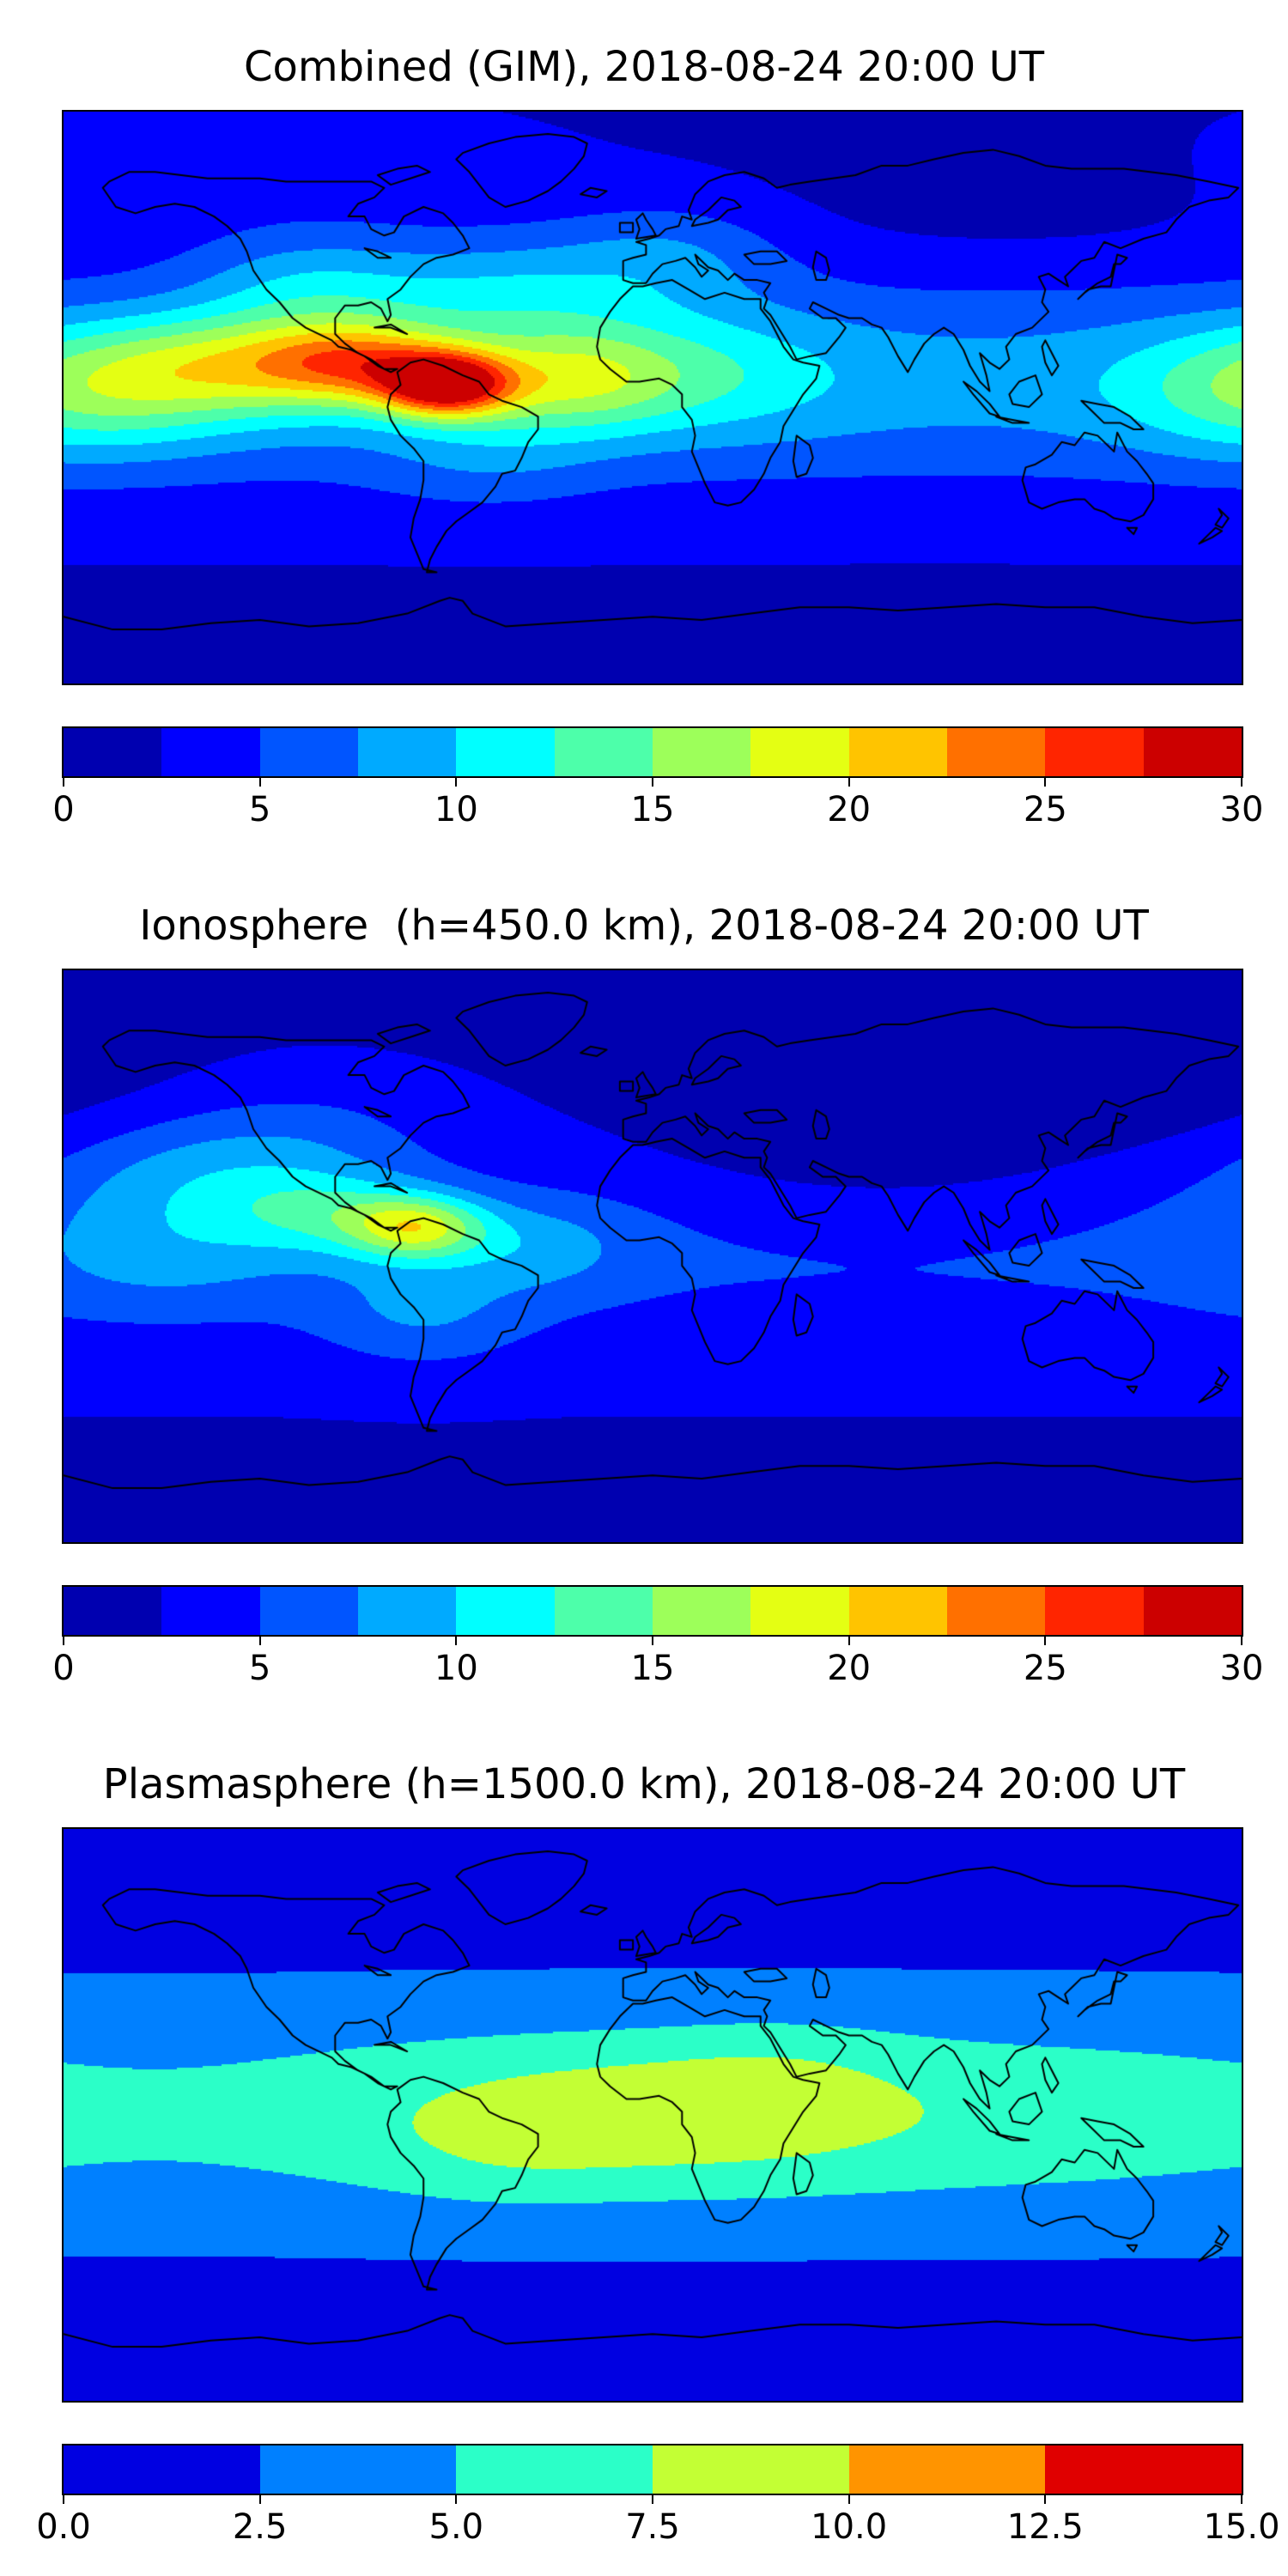 The height and width of the screenshot is (2576, 1288). Describe the element at coordinates (644, 67) in the screenshot. I see `panel-title-combined: Combined (GIM), 2018-08-24 20:00 UT` at that location.